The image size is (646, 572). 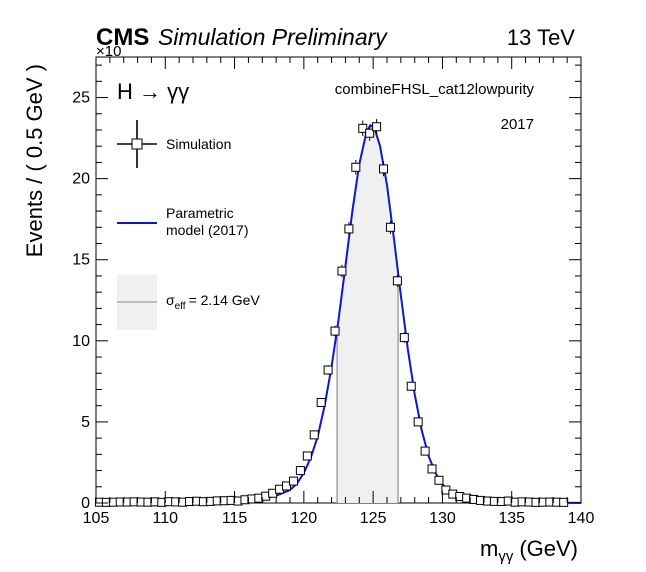 I want to click on y-axis-title: Events / ( 0.5 GeV ), so click(x=34, y=160).